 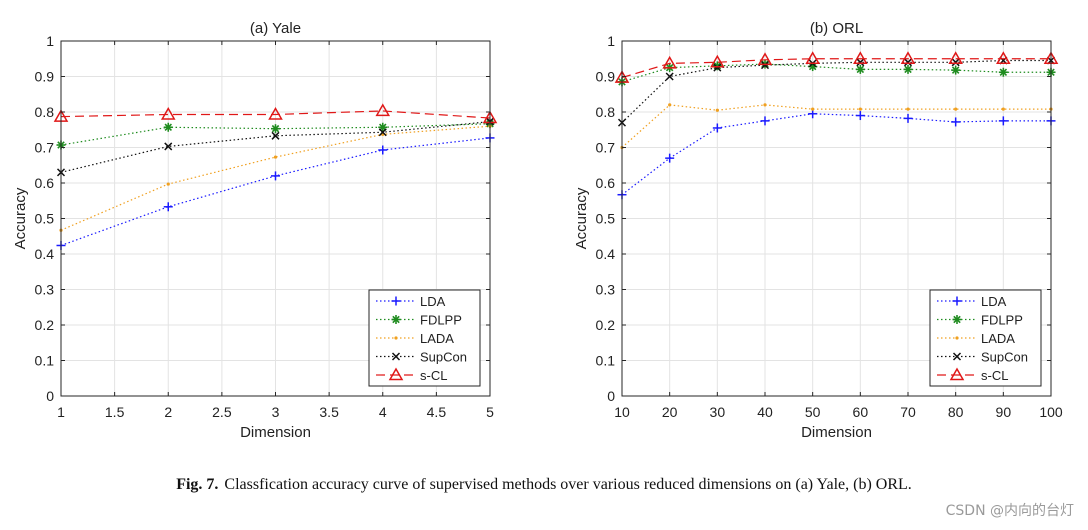 What do you see at coordinates (718, 412) in the screenshot?
I see `x-tick-label: 30` at bounding box center [718, 412].